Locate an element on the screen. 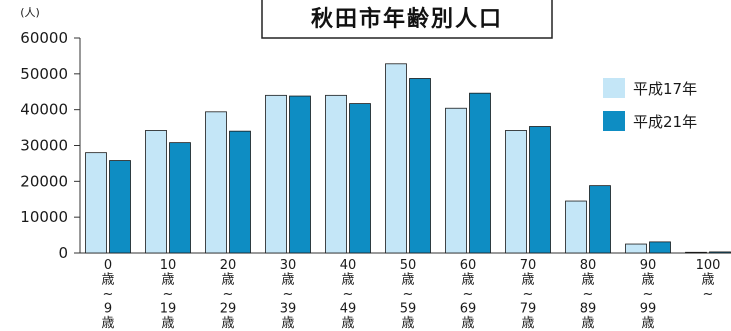  y-tick-label: 0 is located at coordinates (63, 253).